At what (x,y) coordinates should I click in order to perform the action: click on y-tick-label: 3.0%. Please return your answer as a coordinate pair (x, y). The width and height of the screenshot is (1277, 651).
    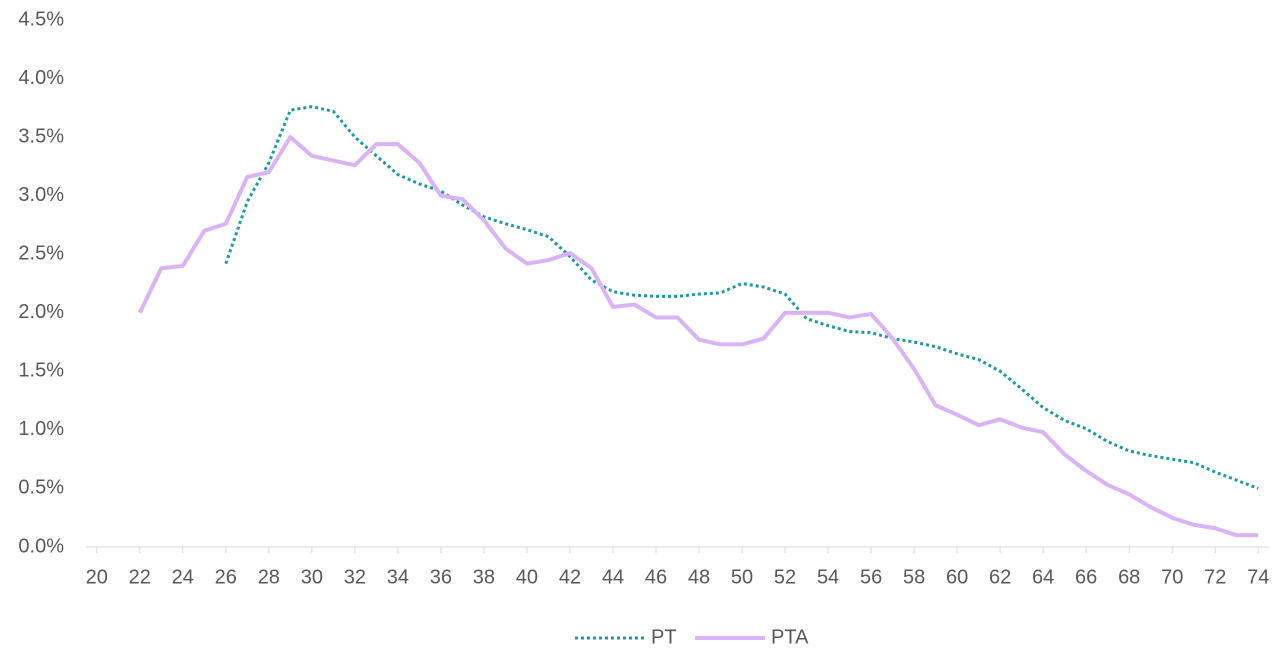
    Looking at the image, I should click on (41, 195).